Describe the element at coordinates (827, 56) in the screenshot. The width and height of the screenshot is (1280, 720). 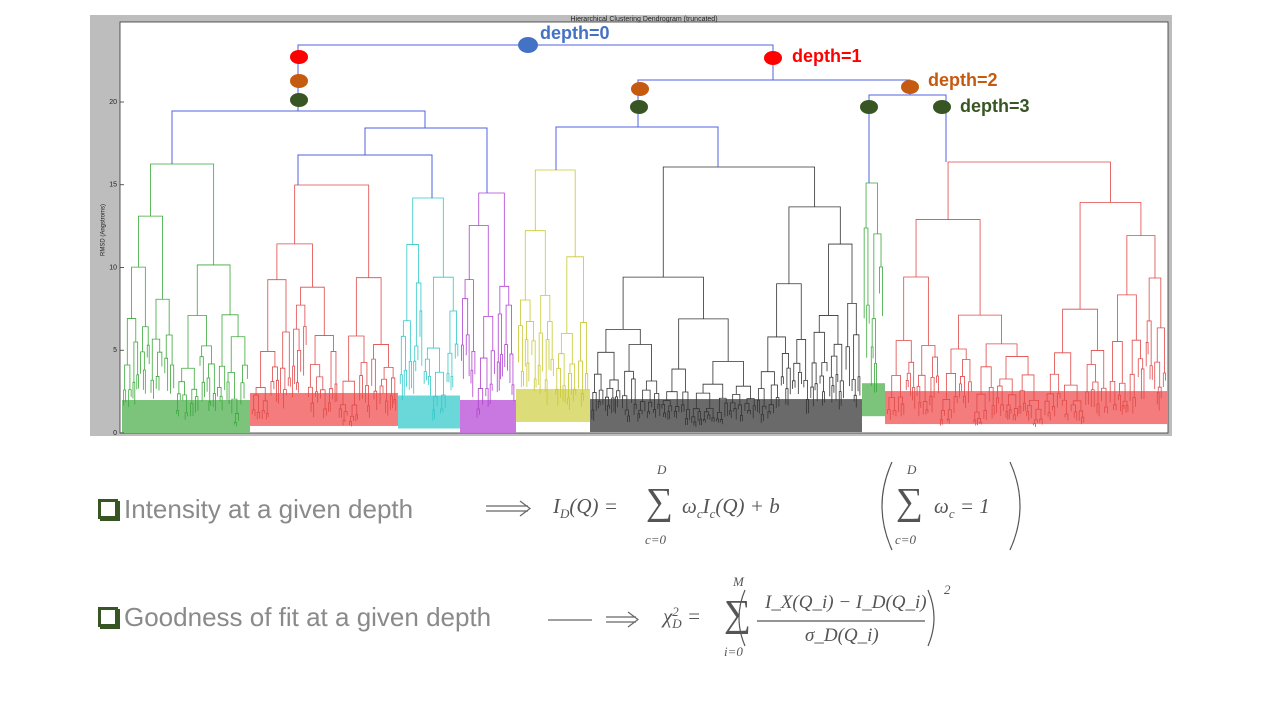
I see `depth-label: depth=1` at that location.